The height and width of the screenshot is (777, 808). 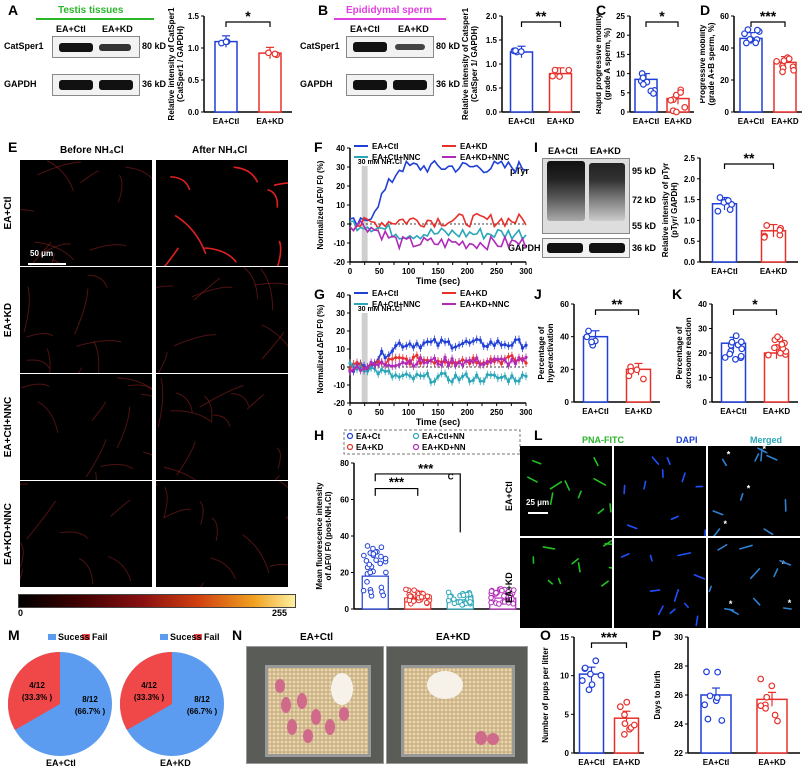 I want to click on n-photo-ctl-litter, so click(x=315, y=705).